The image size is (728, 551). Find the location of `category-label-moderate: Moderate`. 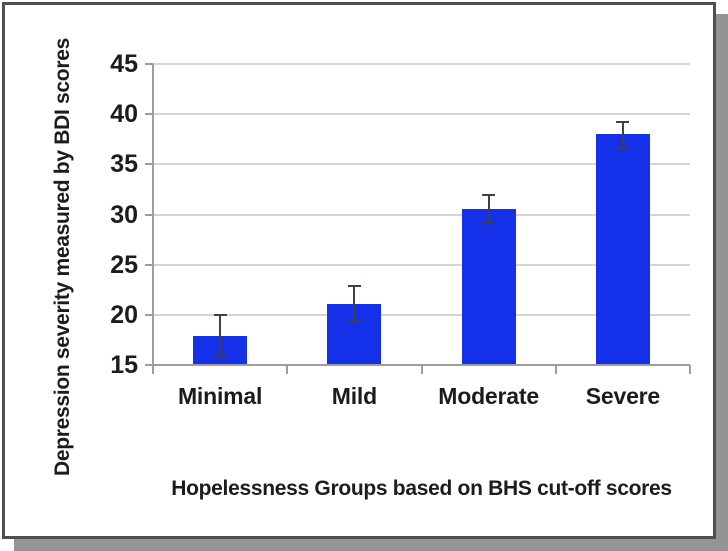

category-label-moderate: Moderate is located at coordinates (488, 396).